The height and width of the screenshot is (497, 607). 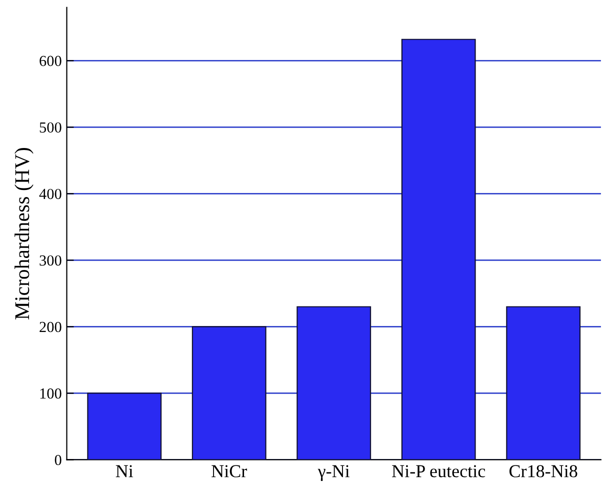 I want to click on x-tick-label: Ni-P eutectic, so click(x=439, y=471).